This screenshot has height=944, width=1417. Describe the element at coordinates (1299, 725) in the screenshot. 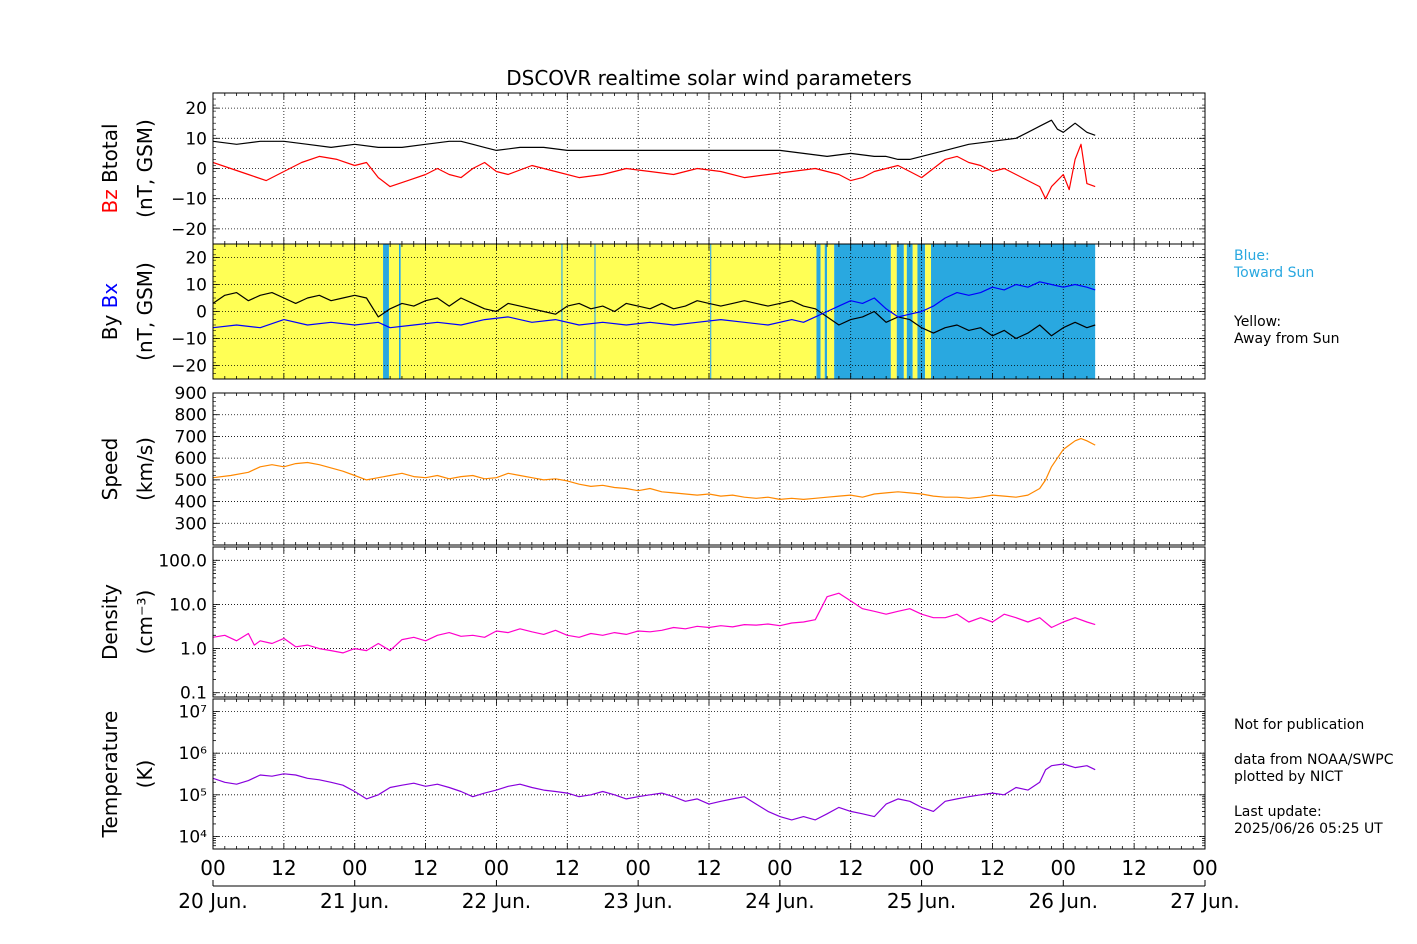

I see `disclaimer-note: Not for publication` at that location.